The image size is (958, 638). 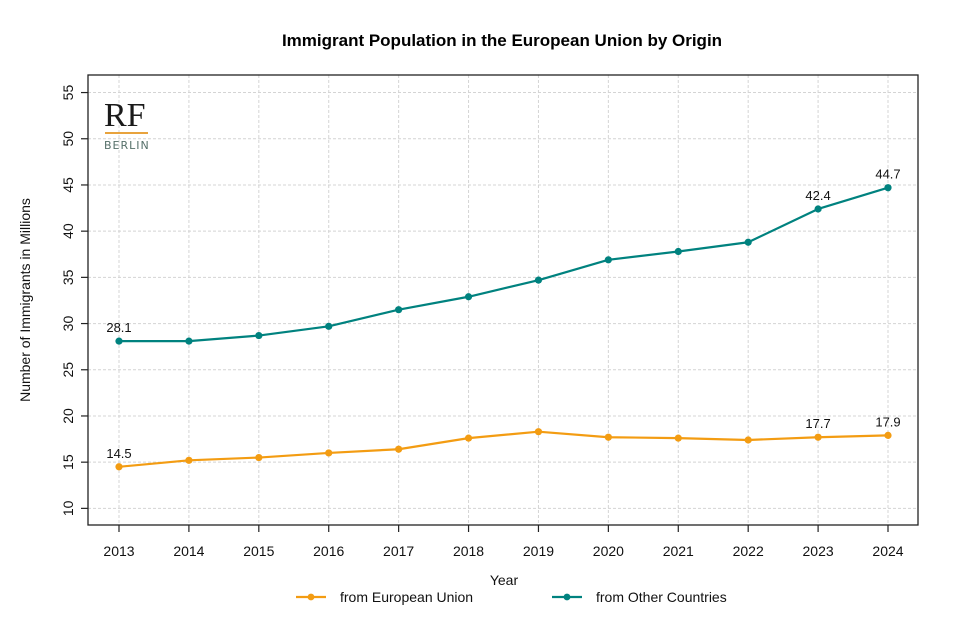 What do you see at coordinates (74, 300) in the screenshot?
I see `y-axis: 10 15 20 25 30 35 40 45 50 55` at bounding box center [74, 300].